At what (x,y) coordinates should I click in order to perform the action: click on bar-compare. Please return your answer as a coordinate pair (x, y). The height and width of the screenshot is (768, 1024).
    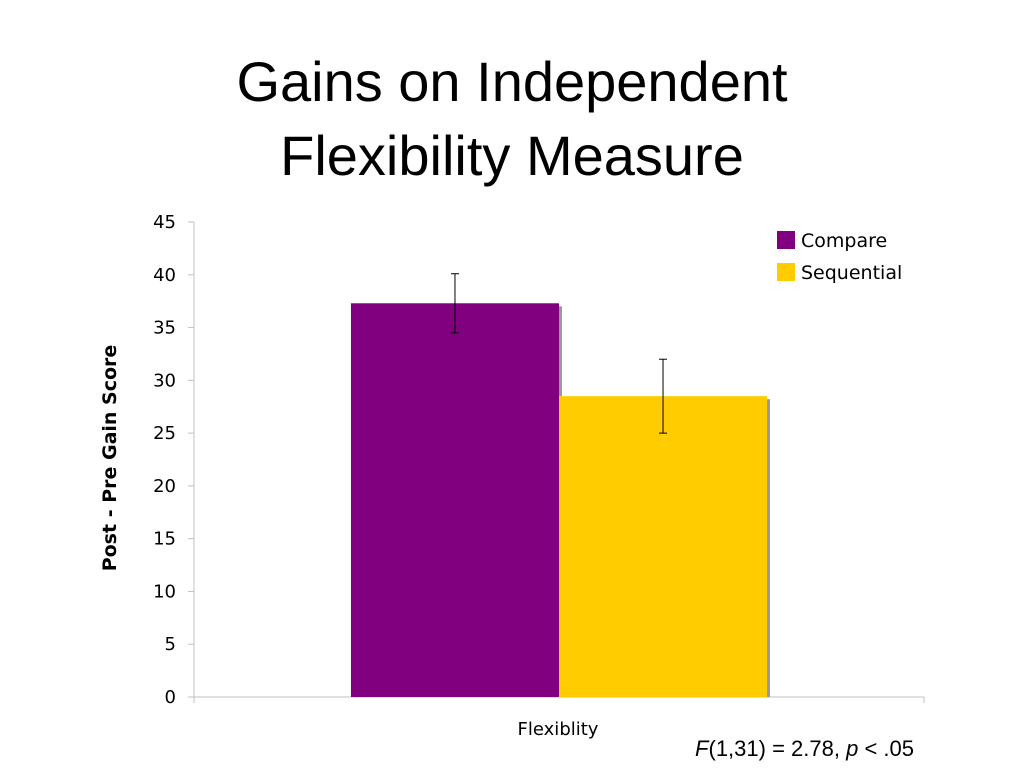
    Looking at the image, I should click on (454, 500).